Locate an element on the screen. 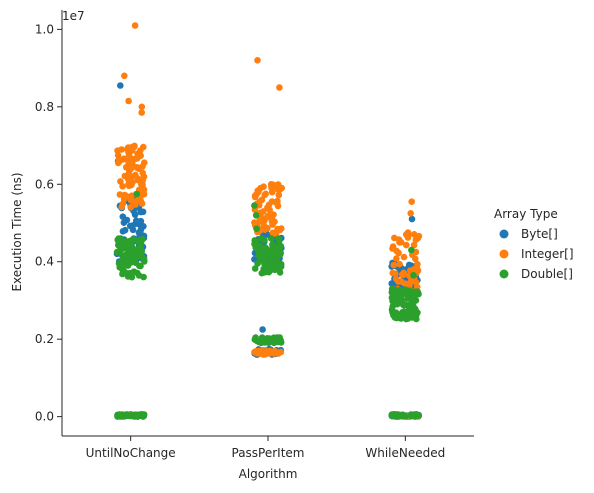  legend: Array Type Byte[] Integer[] Double[] is located at coordinates (534, 244).